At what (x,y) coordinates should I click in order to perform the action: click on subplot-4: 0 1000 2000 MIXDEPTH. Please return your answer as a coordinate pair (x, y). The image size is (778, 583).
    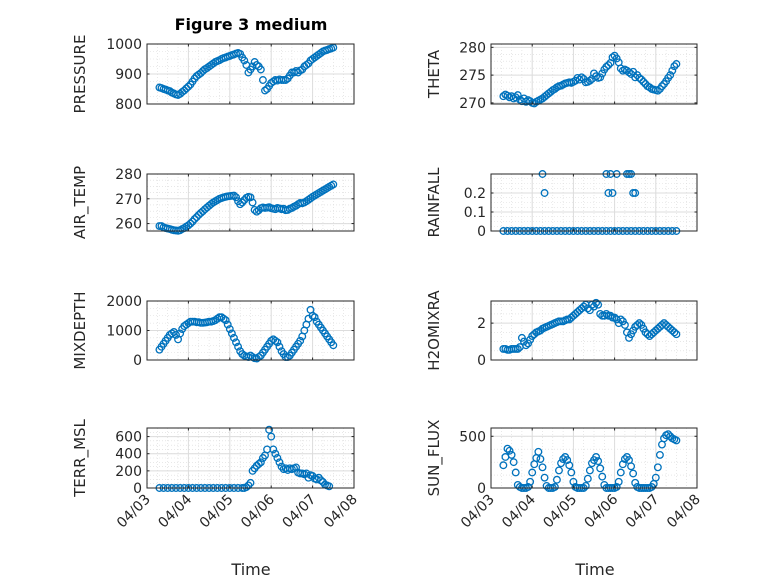
    Looking at the image, I should click on (213, 330).